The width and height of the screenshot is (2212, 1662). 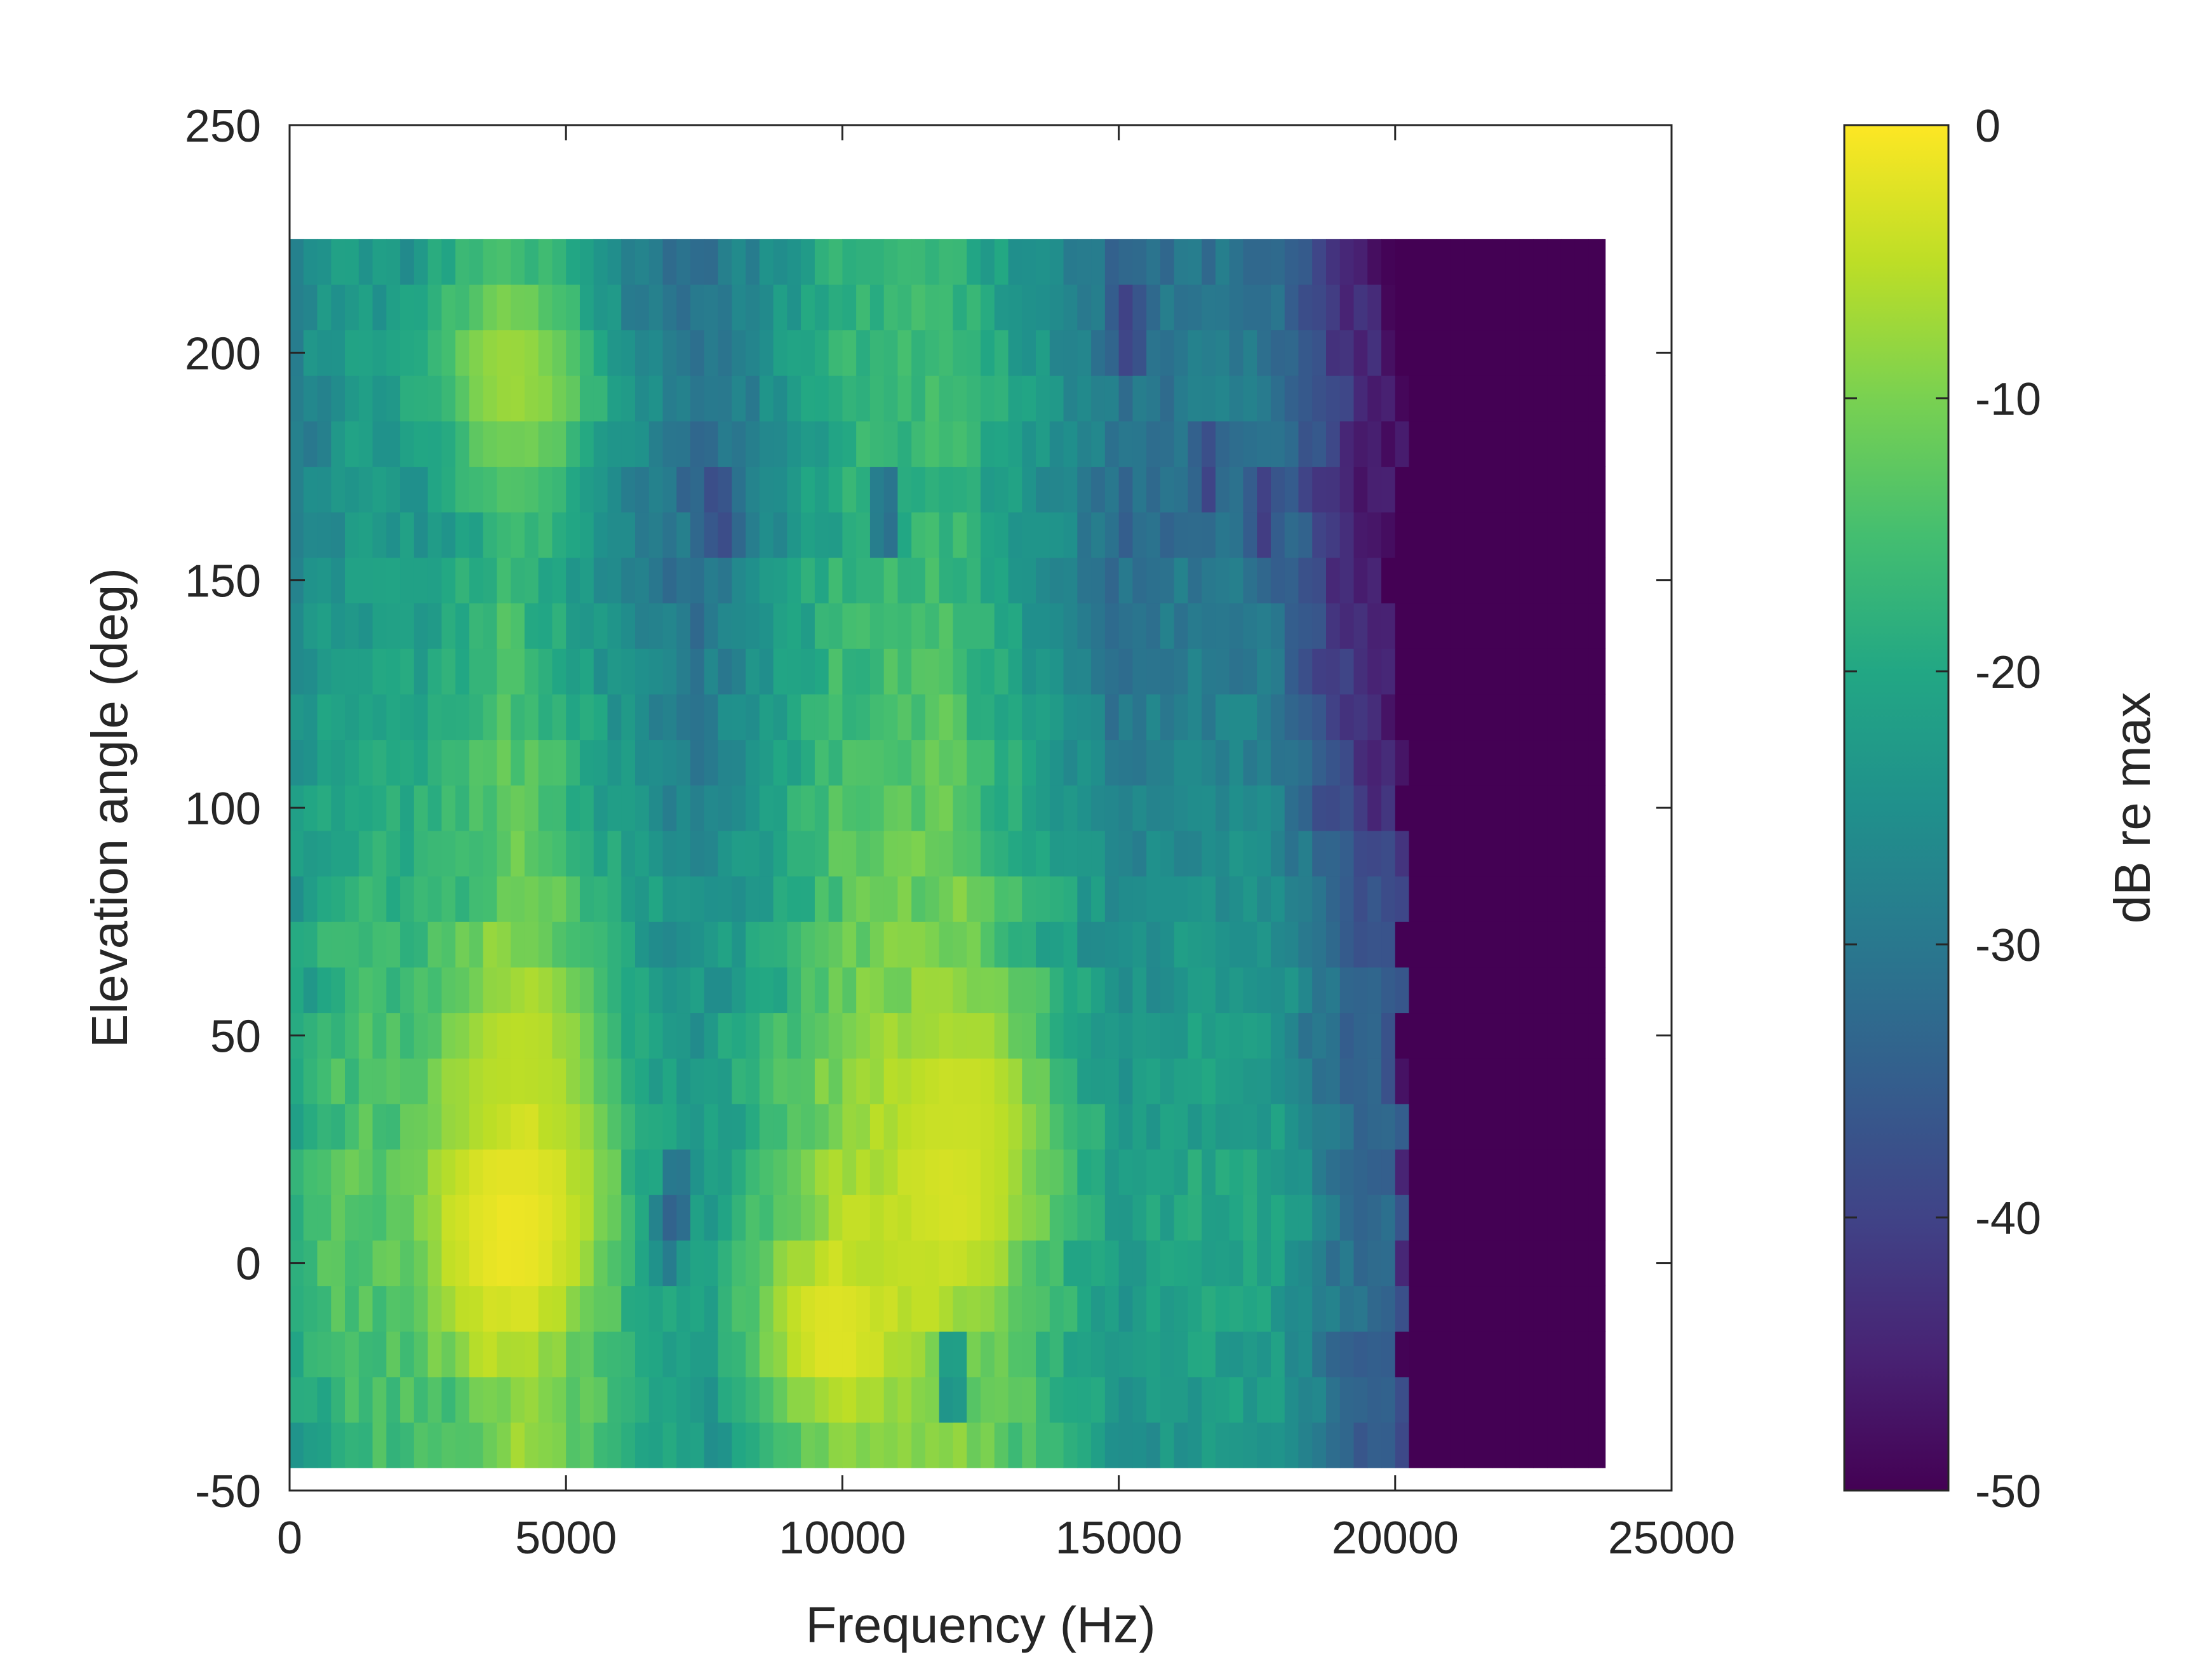 I want to click on x-tick-label: 10000, so click(x=842, y=1539).